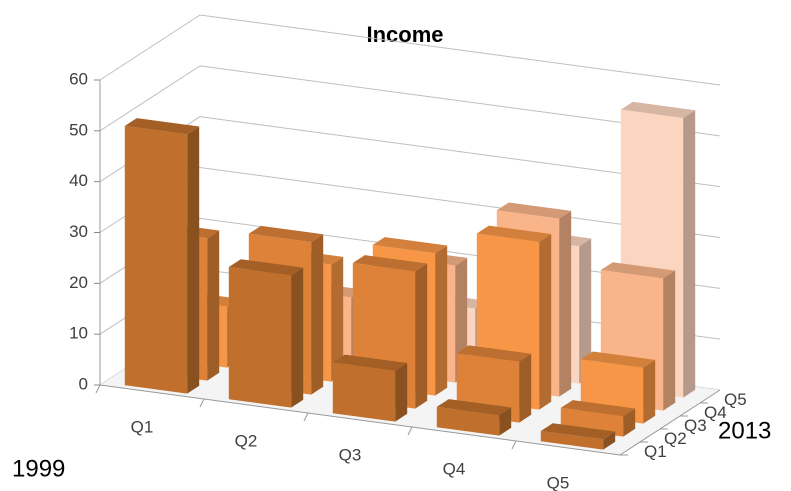 The height and width of the screenshot is (491, 791). What do you see at coordinates (78, 180) in the screenshot?
I see `y-tick-label: 40` at bounding box center [78, 180].